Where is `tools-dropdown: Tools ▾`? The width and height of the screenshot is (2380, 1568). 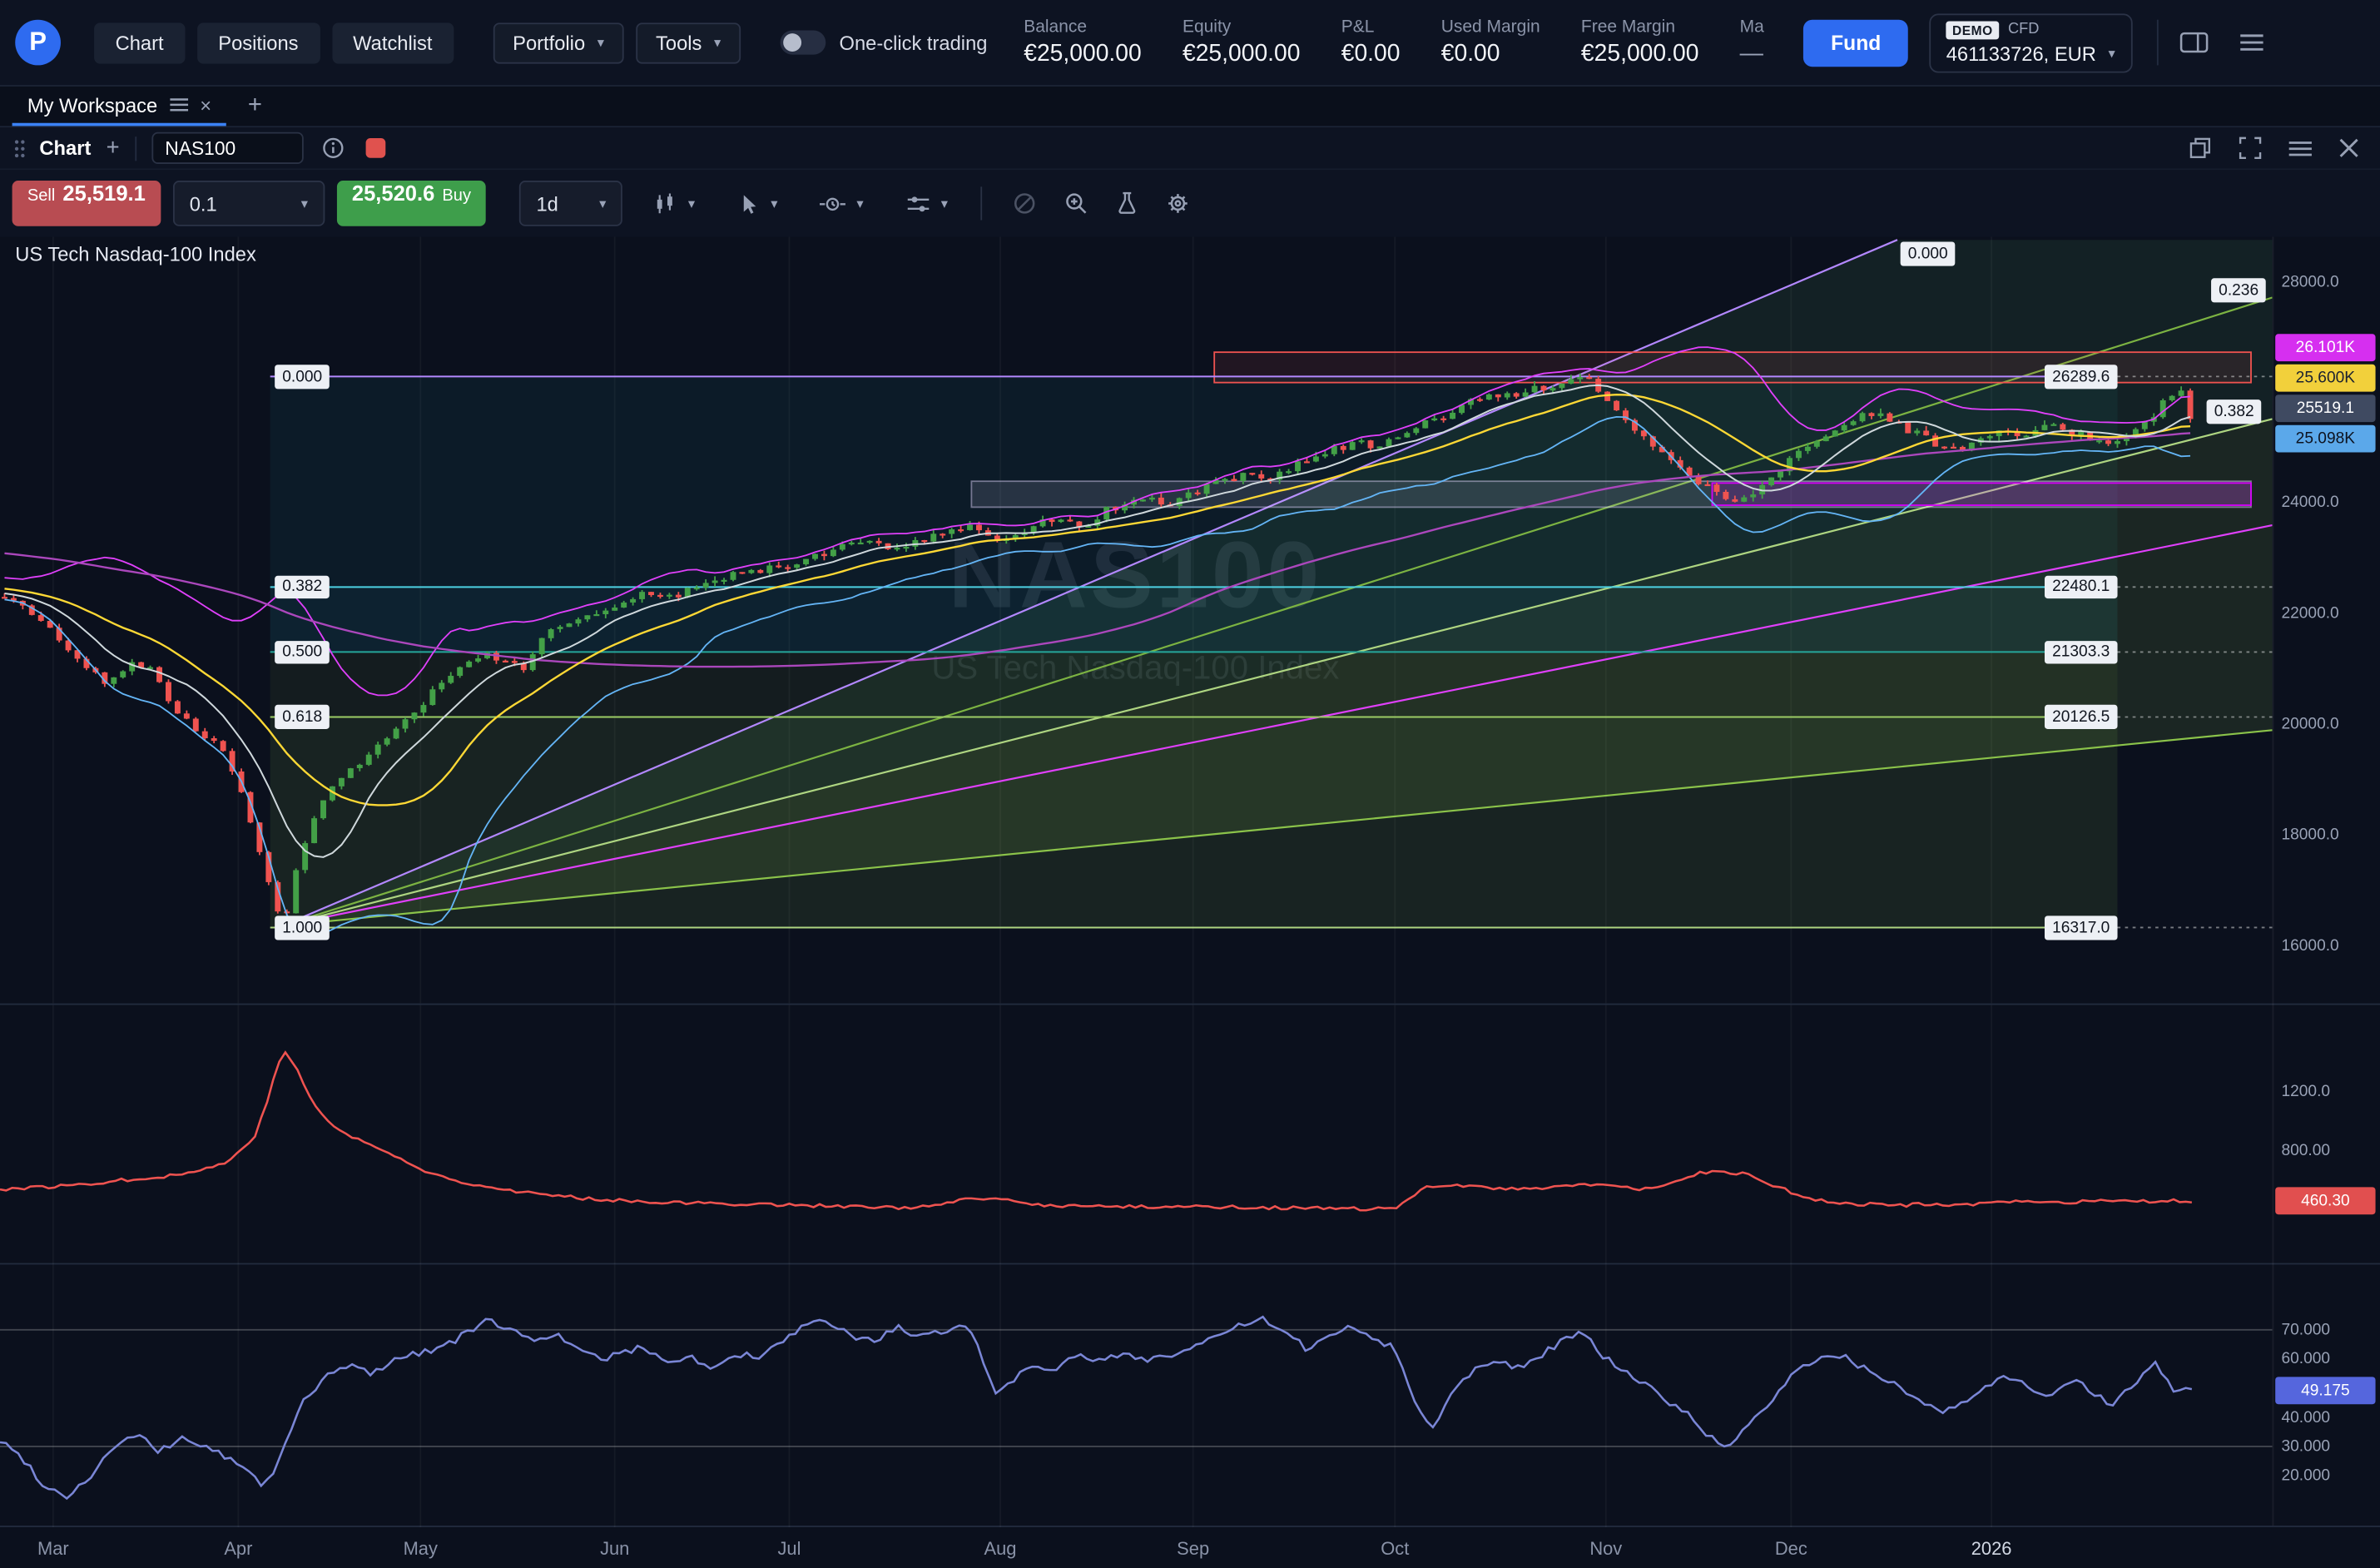
tools-dropdown: Tools ▾ is located at coordinates (688, 42).